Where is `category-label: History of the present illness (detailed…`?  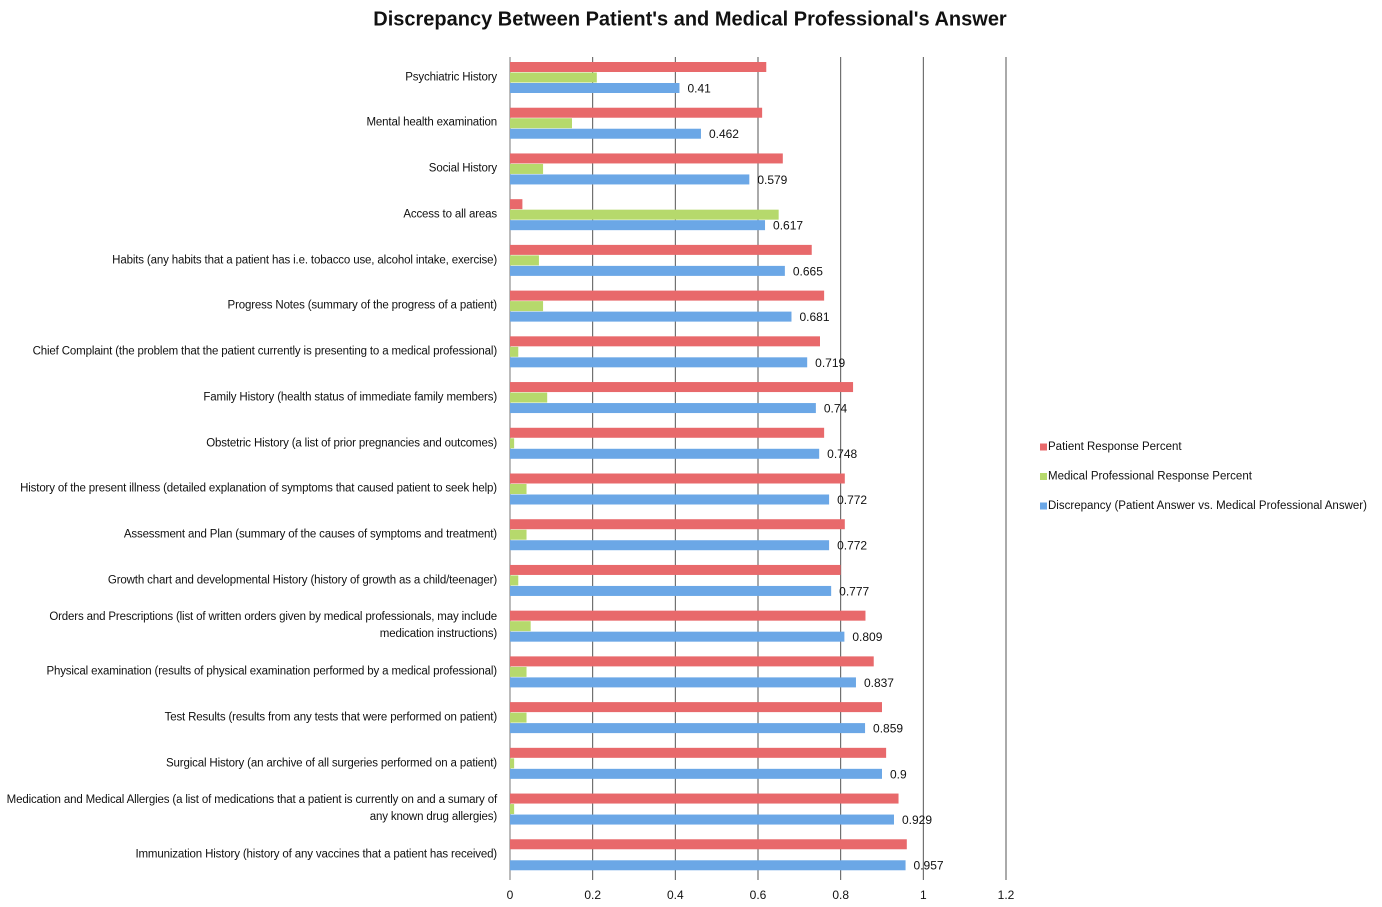
category-label: History of the present illness (detailed… is located at coordinates (258, 488).